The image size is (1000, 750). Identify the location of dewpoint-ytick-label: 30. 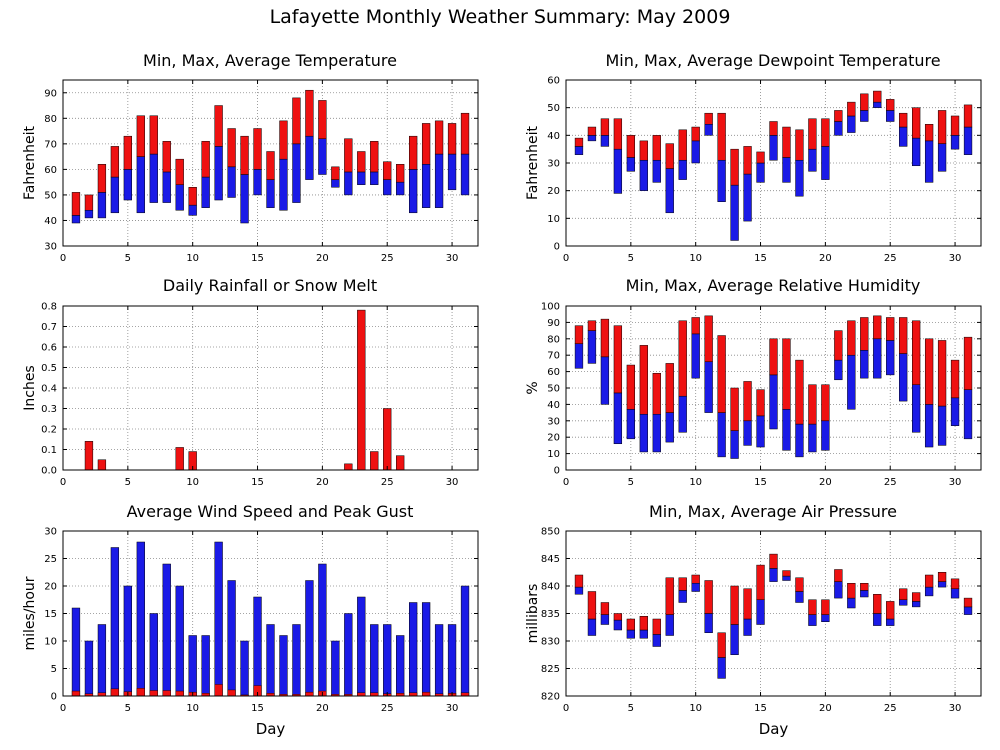
(553, 164).